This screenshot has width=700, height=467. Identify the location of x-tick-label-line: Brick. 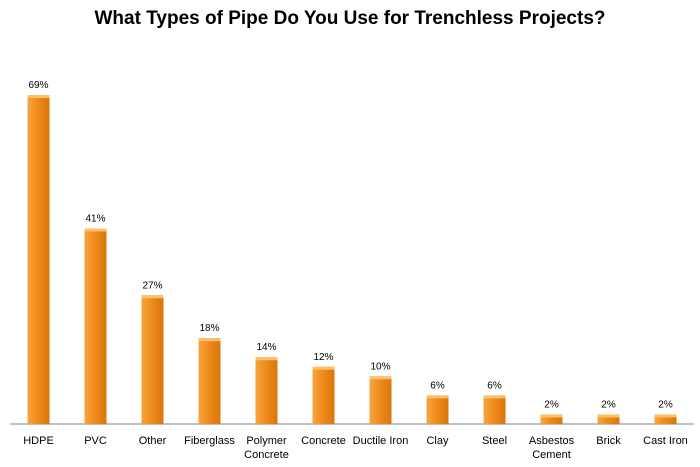
(608, 441).